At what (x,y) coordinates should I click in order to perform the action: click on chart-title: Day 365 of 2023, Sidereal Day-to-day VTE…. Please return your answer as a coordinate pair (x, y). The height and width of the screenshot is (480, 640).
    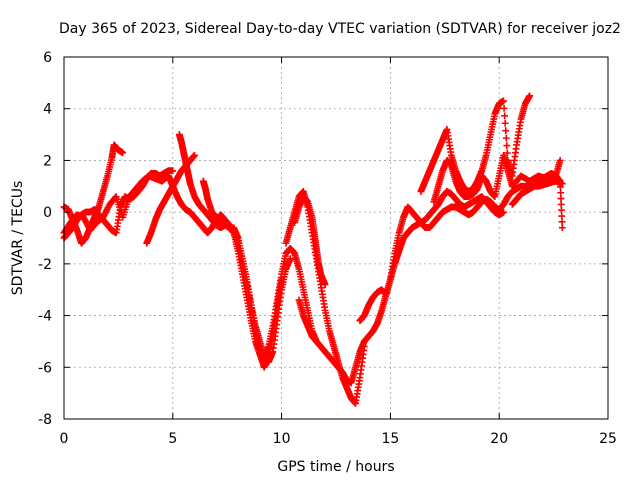
    Looking at the image, I should click on (340, 29).